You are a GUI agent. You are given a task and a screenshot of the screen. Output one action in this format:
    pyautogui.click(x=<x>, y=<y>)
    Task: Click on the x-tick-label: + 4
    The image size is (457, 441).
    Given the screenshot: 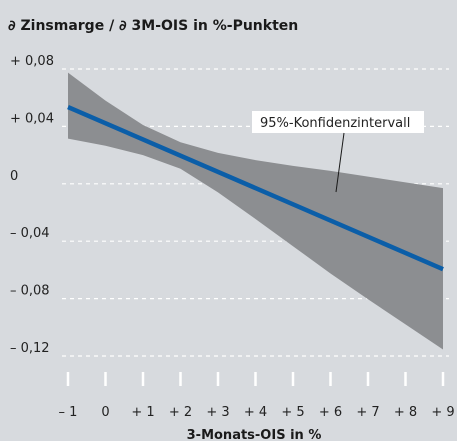 What is the action you would take?
    pyautogui.click(x=255, y=412)
    